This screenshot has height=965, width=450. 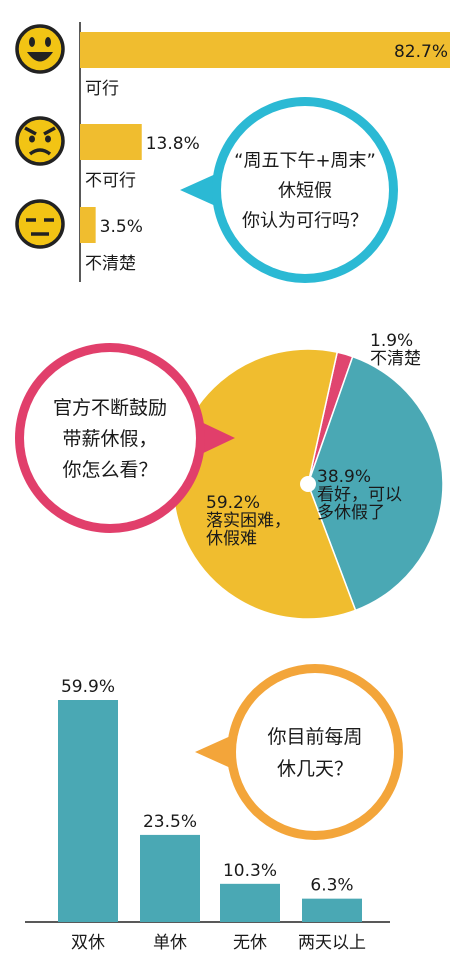 What do you see at coordinates (315, 769) in the screenshot?
I see `question-bubble-line: 休几天？` at bounding box center [315, 769].